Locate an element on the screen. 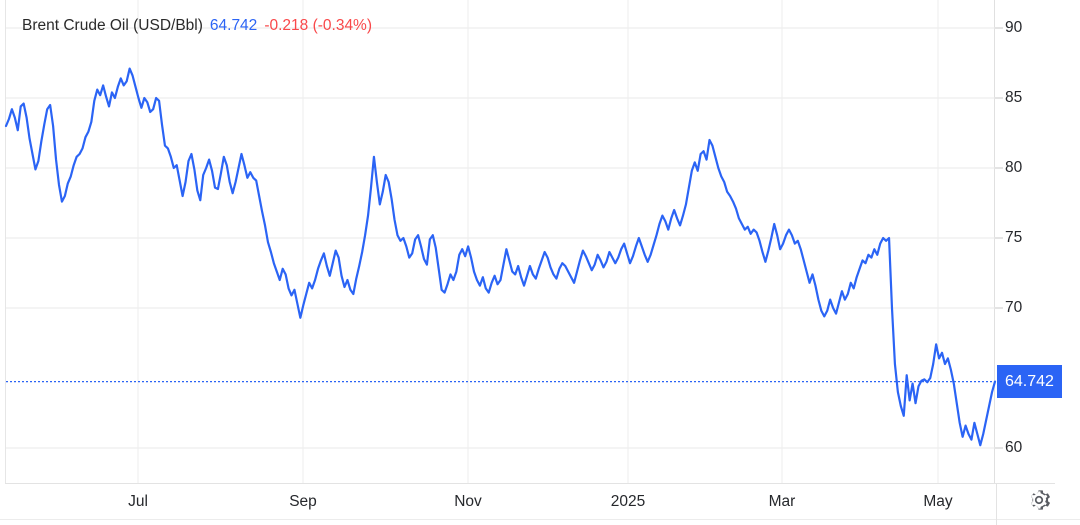 This screenshot has height=525, width=1080. settings-gear-button is located at coordinates (1039, 500).